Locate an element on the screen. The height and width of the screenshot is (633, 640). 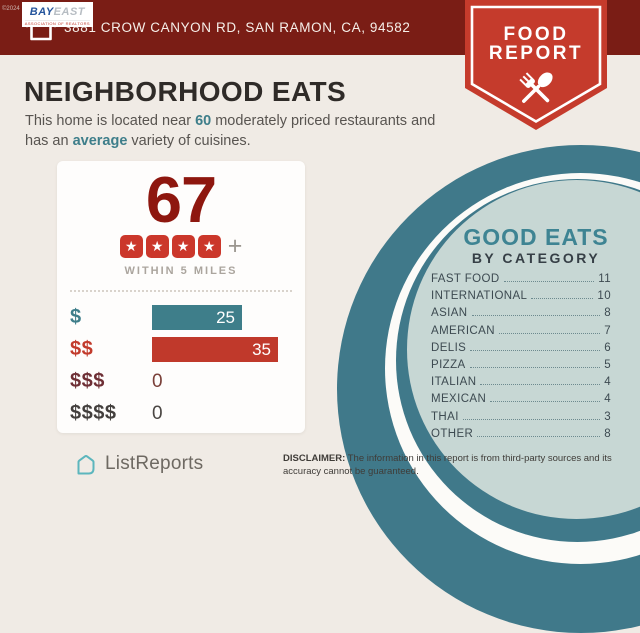
star-rating: ★ ★ ★ ★ + is located at coordinates (181, 246).